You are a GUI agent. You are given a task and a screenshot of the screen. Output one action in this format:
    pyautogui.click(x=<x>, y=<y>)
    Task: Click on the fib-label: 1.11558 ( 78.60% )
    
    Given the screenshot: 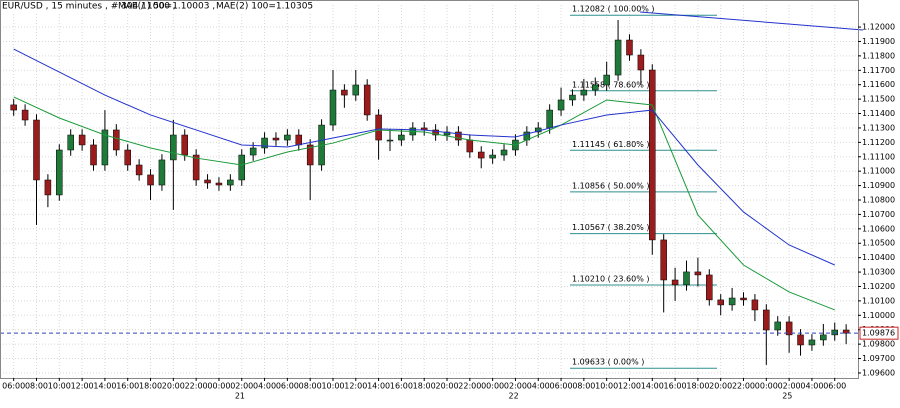 What is the action you would take?
    pyautogui.click(x=610, y=84)
    